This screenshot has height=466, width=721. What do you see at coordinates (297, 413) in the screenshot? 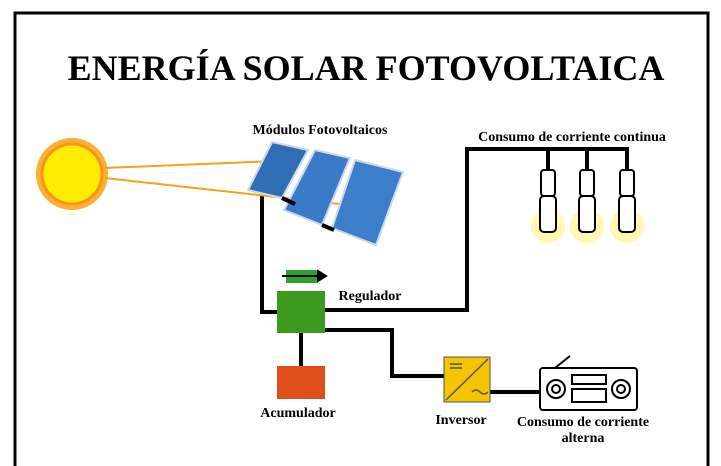
I see `label-battery: Acumulador` at bounding box center [297, 413].